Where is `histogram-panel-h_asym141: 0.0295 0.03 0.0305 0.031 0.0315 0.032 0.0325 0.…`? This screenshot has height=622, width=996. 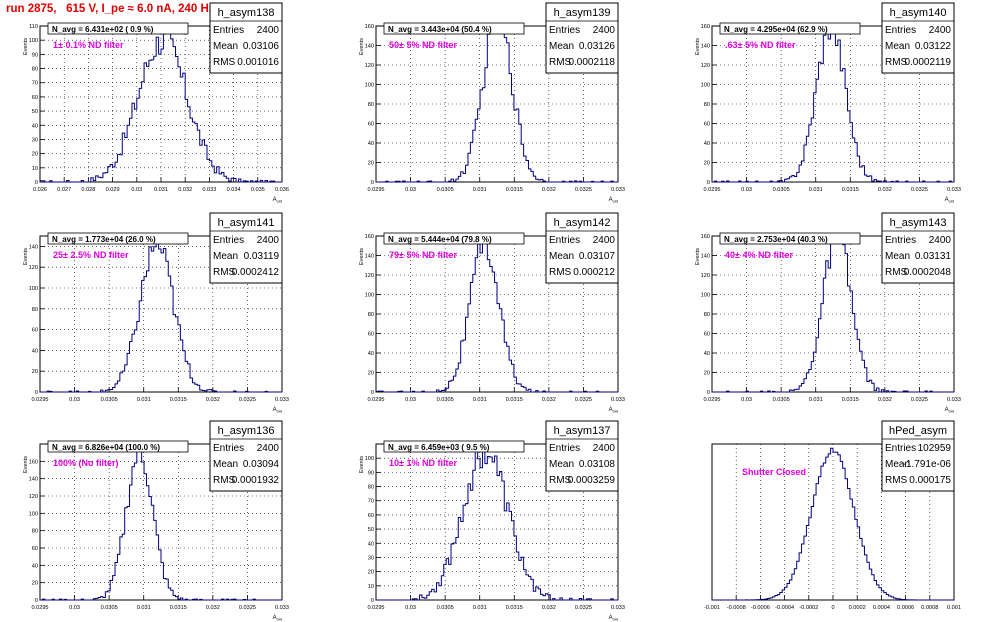
histogram-panel-h_asym141: 0.0295 0.03 0.0305 0.031 0.0315 0.032 0.0325 0.… is located at coordinates (156, 313).